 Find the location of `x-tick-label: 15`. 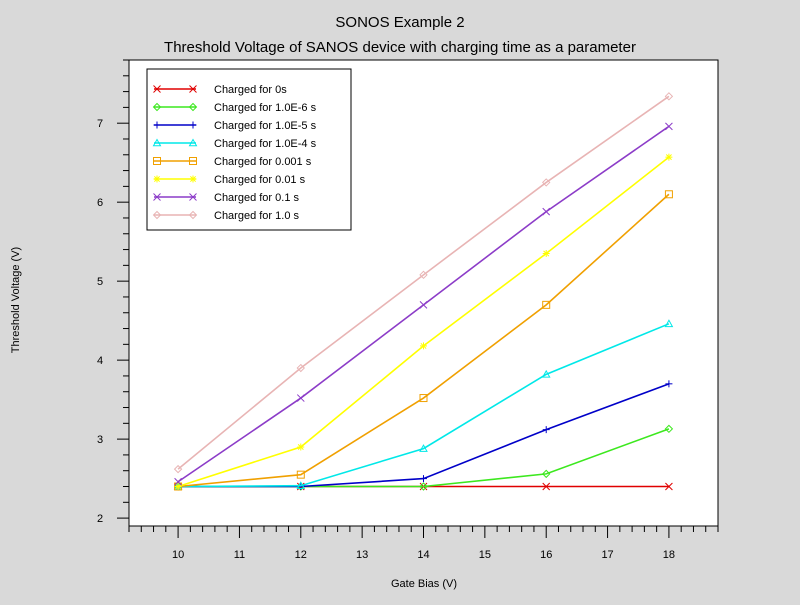

x-tick-label: 15 is located at coordinates (485, 555).